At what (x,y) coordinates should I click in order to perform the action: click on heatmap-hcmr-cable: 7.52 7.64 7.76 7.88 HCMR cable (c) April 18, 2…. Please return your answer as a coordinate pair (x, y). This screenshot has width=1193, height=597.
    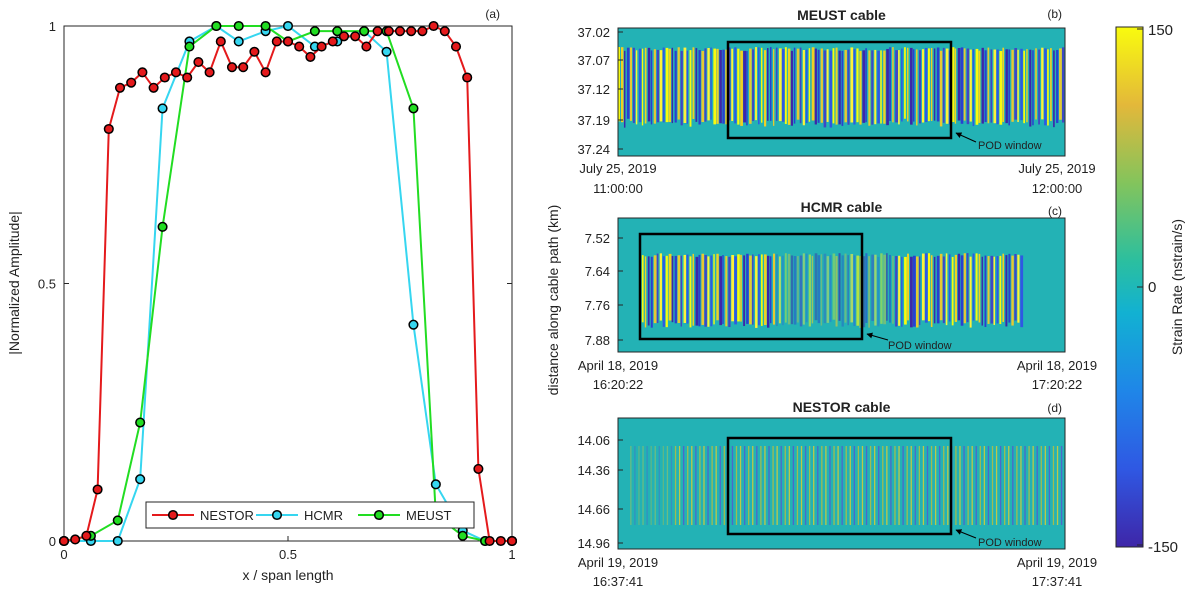
    Looking at the image, I should click on (837, 295).